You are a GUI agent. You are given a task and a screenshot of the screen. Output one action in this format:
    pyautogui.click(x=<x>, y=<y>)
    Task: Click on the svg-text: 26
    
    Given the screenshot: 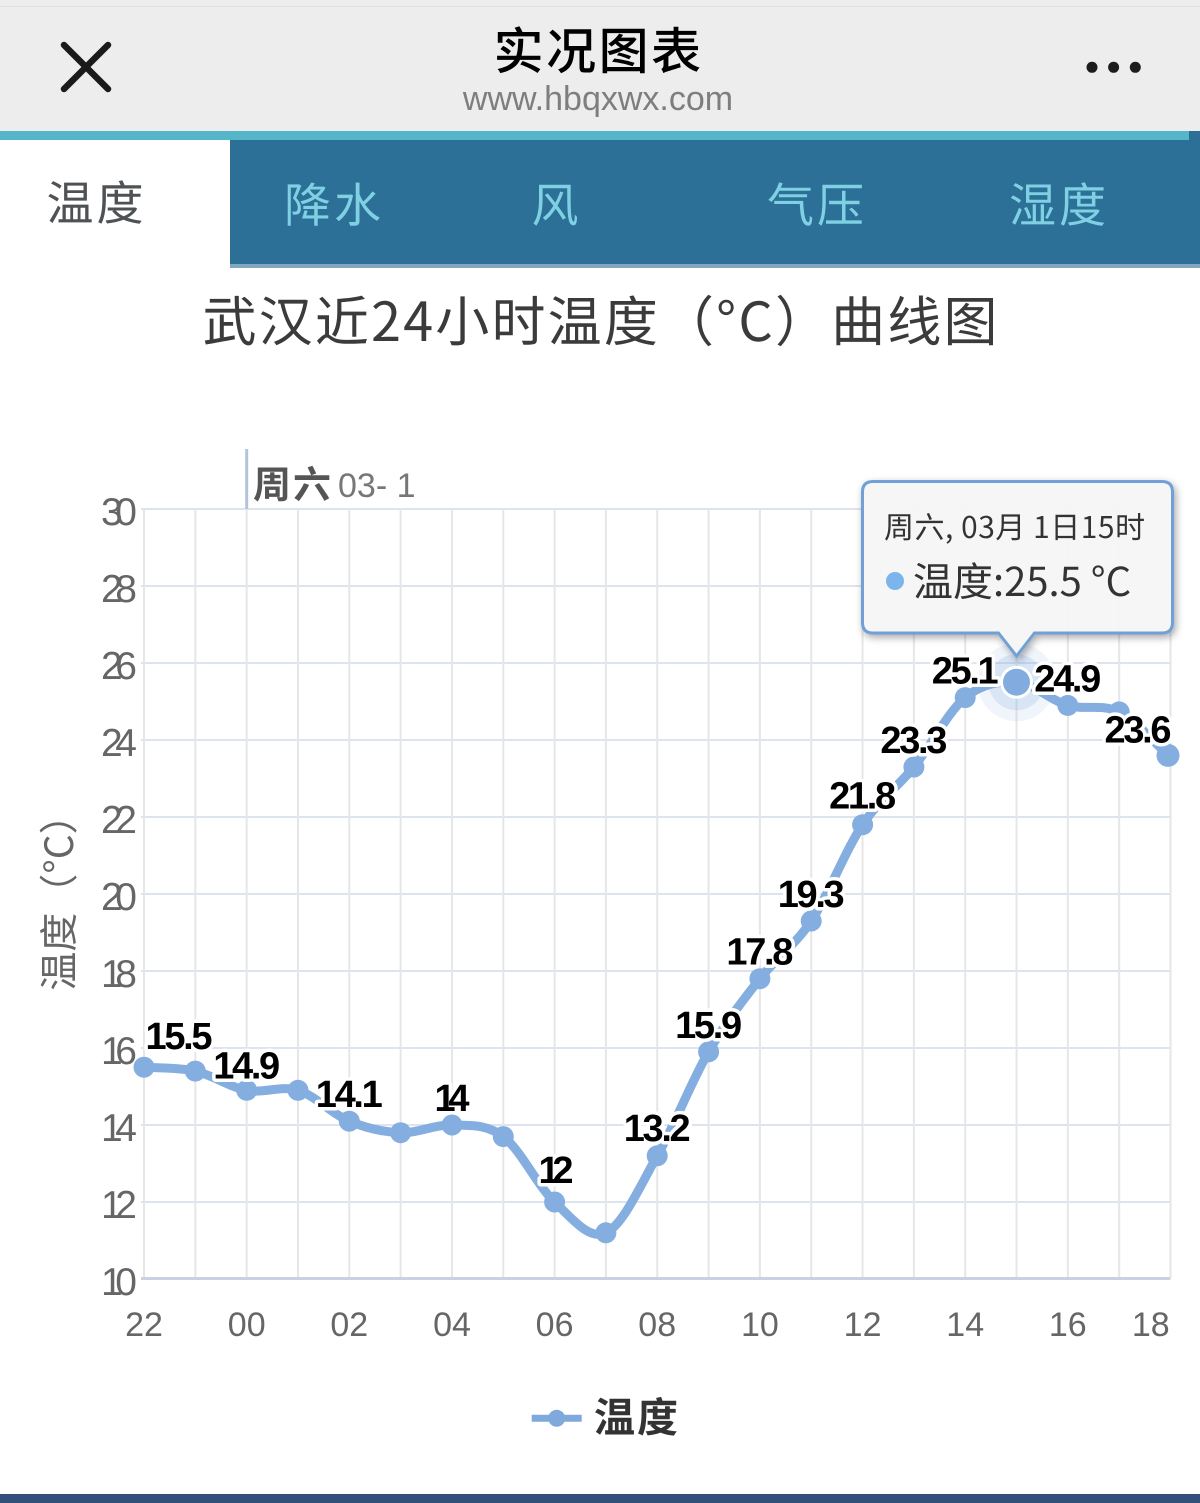 What is the action you would take?
    pyautogui.click(x=119, y=666)
    